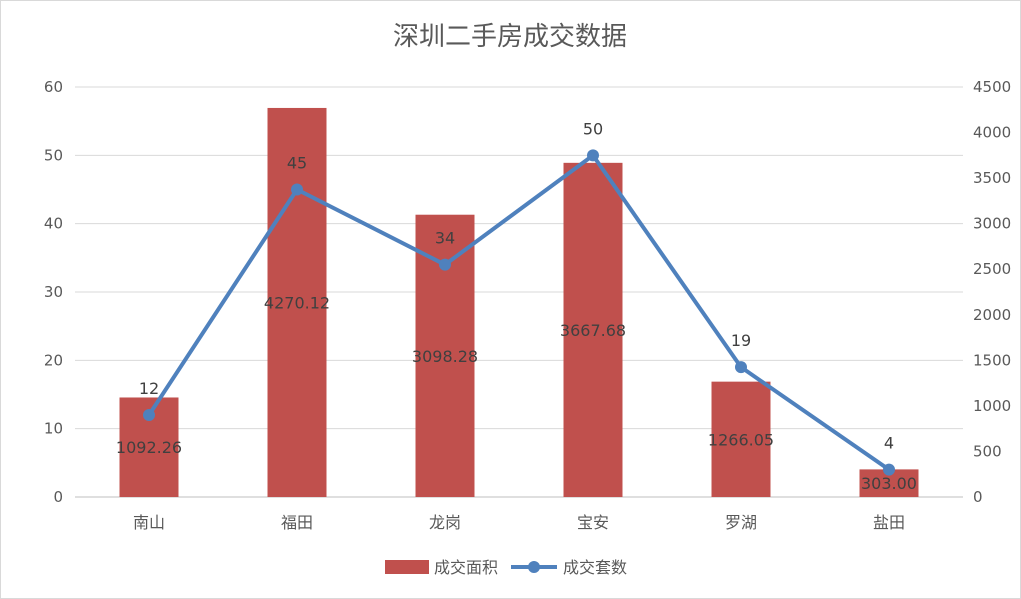  Describe the element at coordinates (53, 360) in the screenshot. I see `left-tick-label: 20` at that location.